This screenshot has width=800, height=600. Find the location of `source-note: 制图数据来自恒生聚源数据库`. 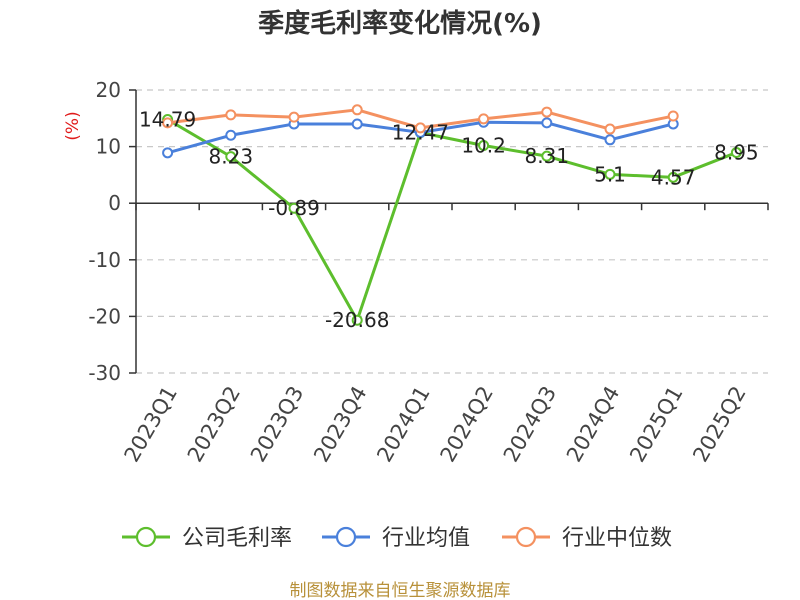

source-note: 制图数据来自恒生聚源数据库 is located at coordinates (400, 590).